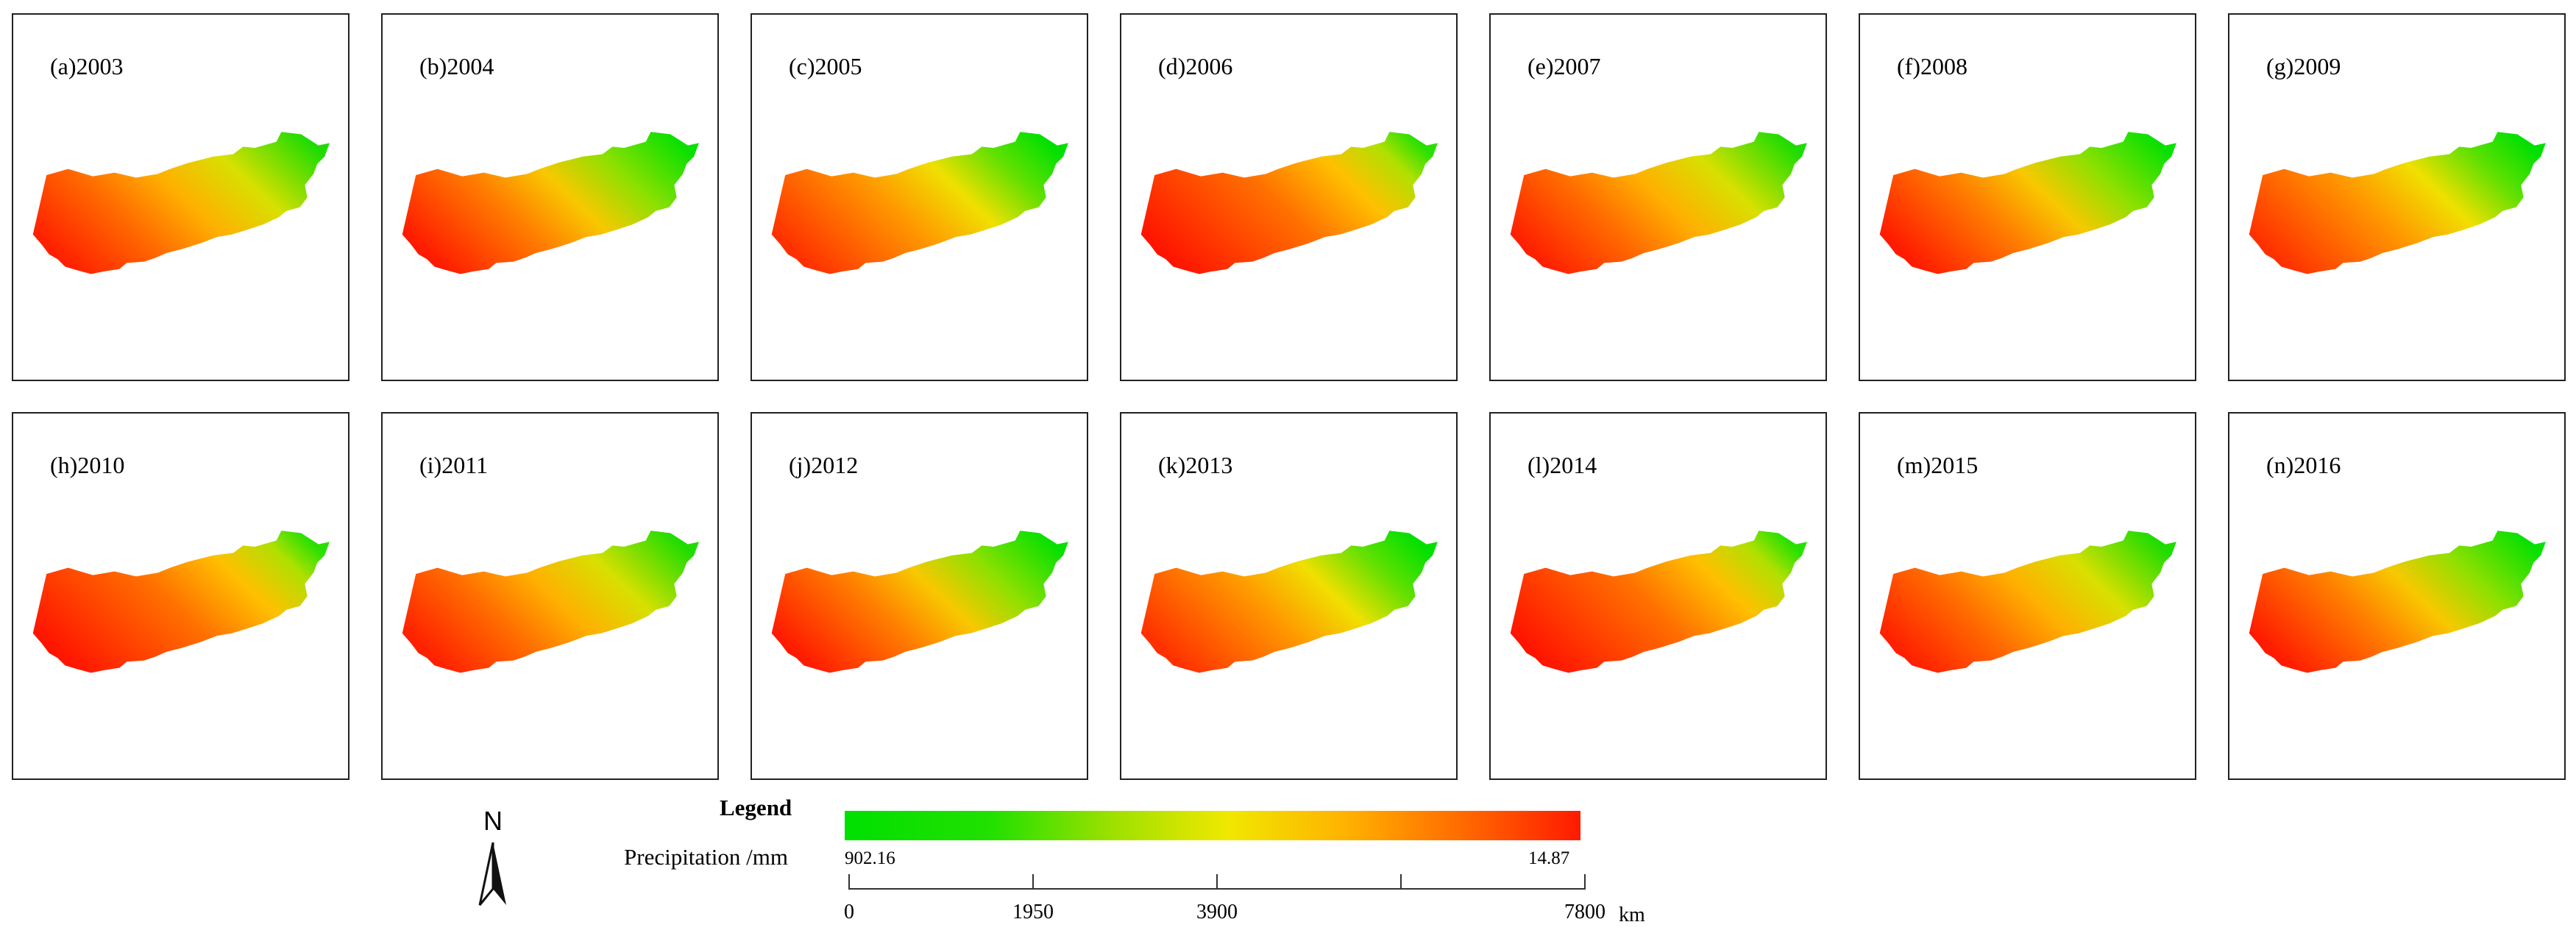 Image resolution: width=2576 pixels, height=933 pixels. I want to click on map-panel: (b)2004, so click(550, 197).